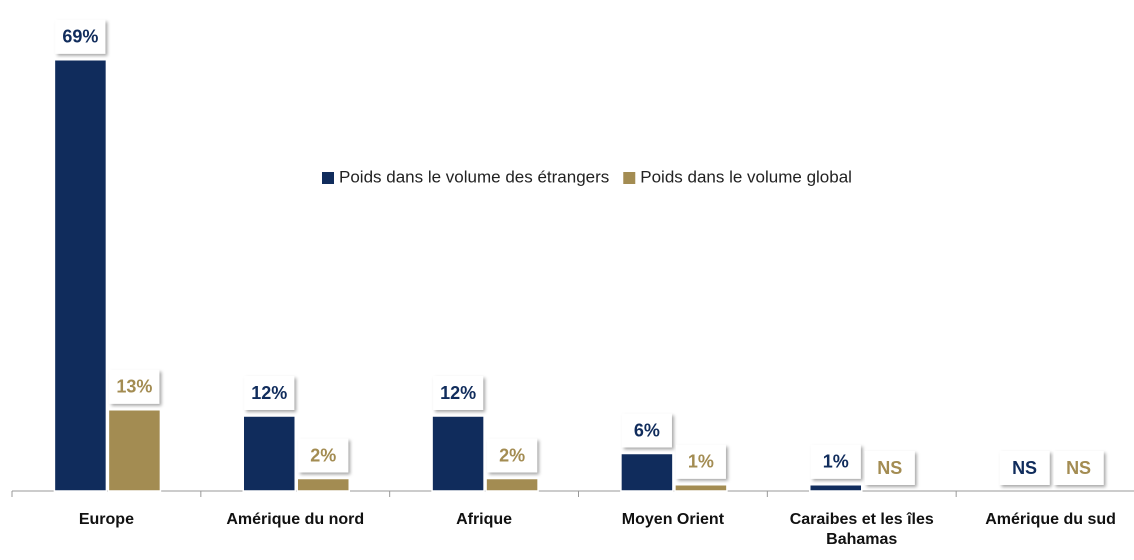 The height and width of the screenshot is (560, 1134). What do you see at coordinates (673, 519) in the screenshot?
I see `x-tick-label: Moyen Orient` at bounding box center [673, 519].